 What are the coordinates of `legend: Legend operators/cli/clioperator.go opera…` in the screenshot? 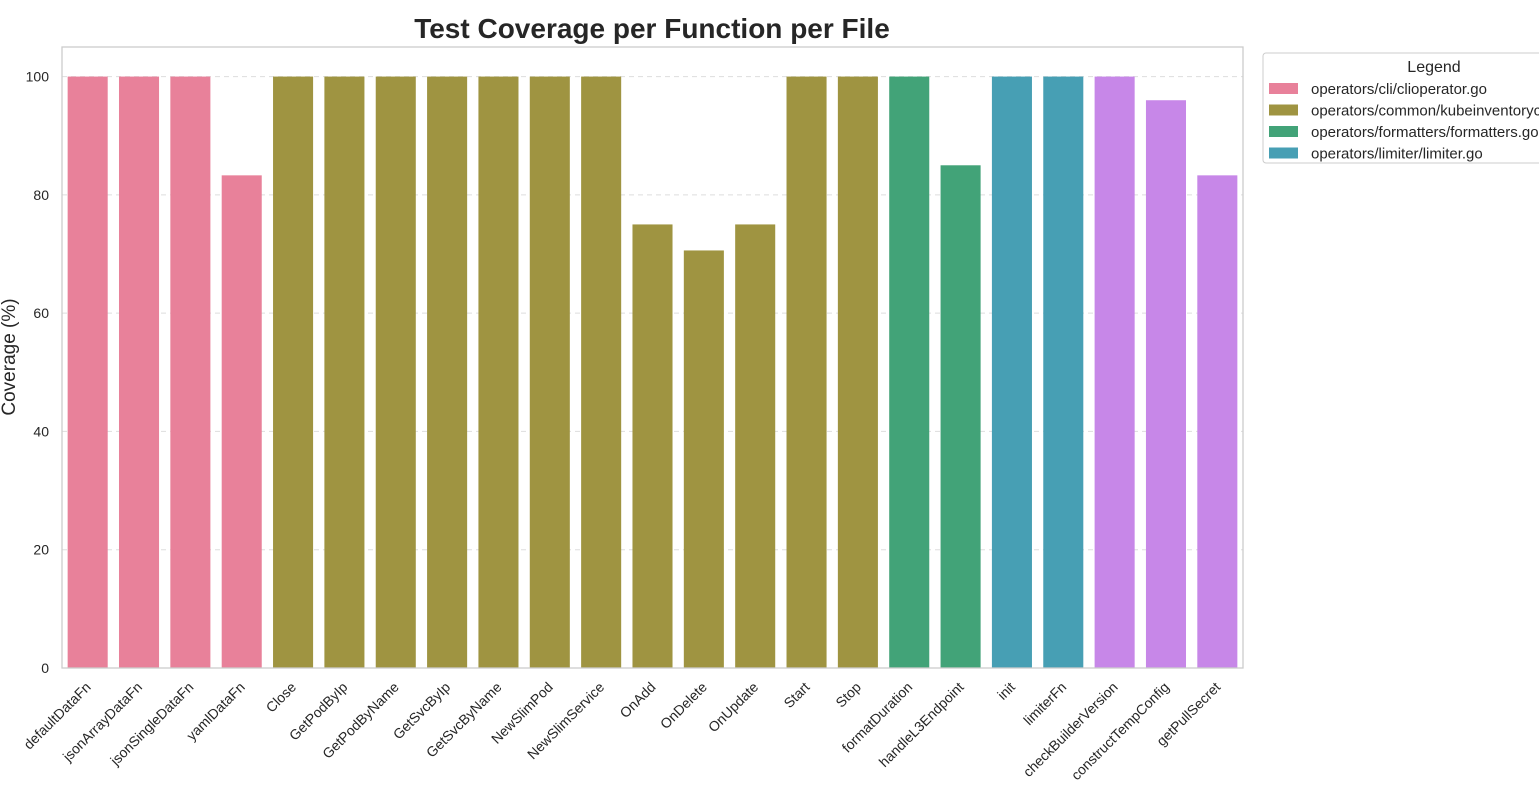 It's located at (1400, 118).